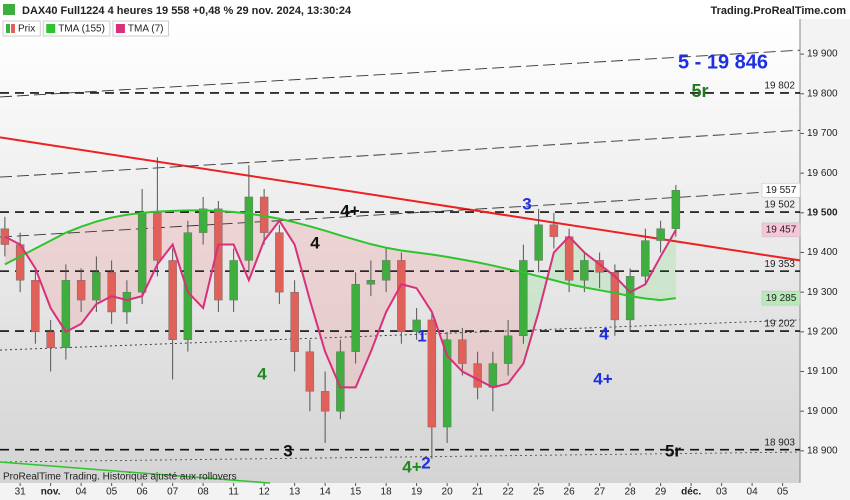  I want to click on legend-item: TMA (7), so click(140, 28).